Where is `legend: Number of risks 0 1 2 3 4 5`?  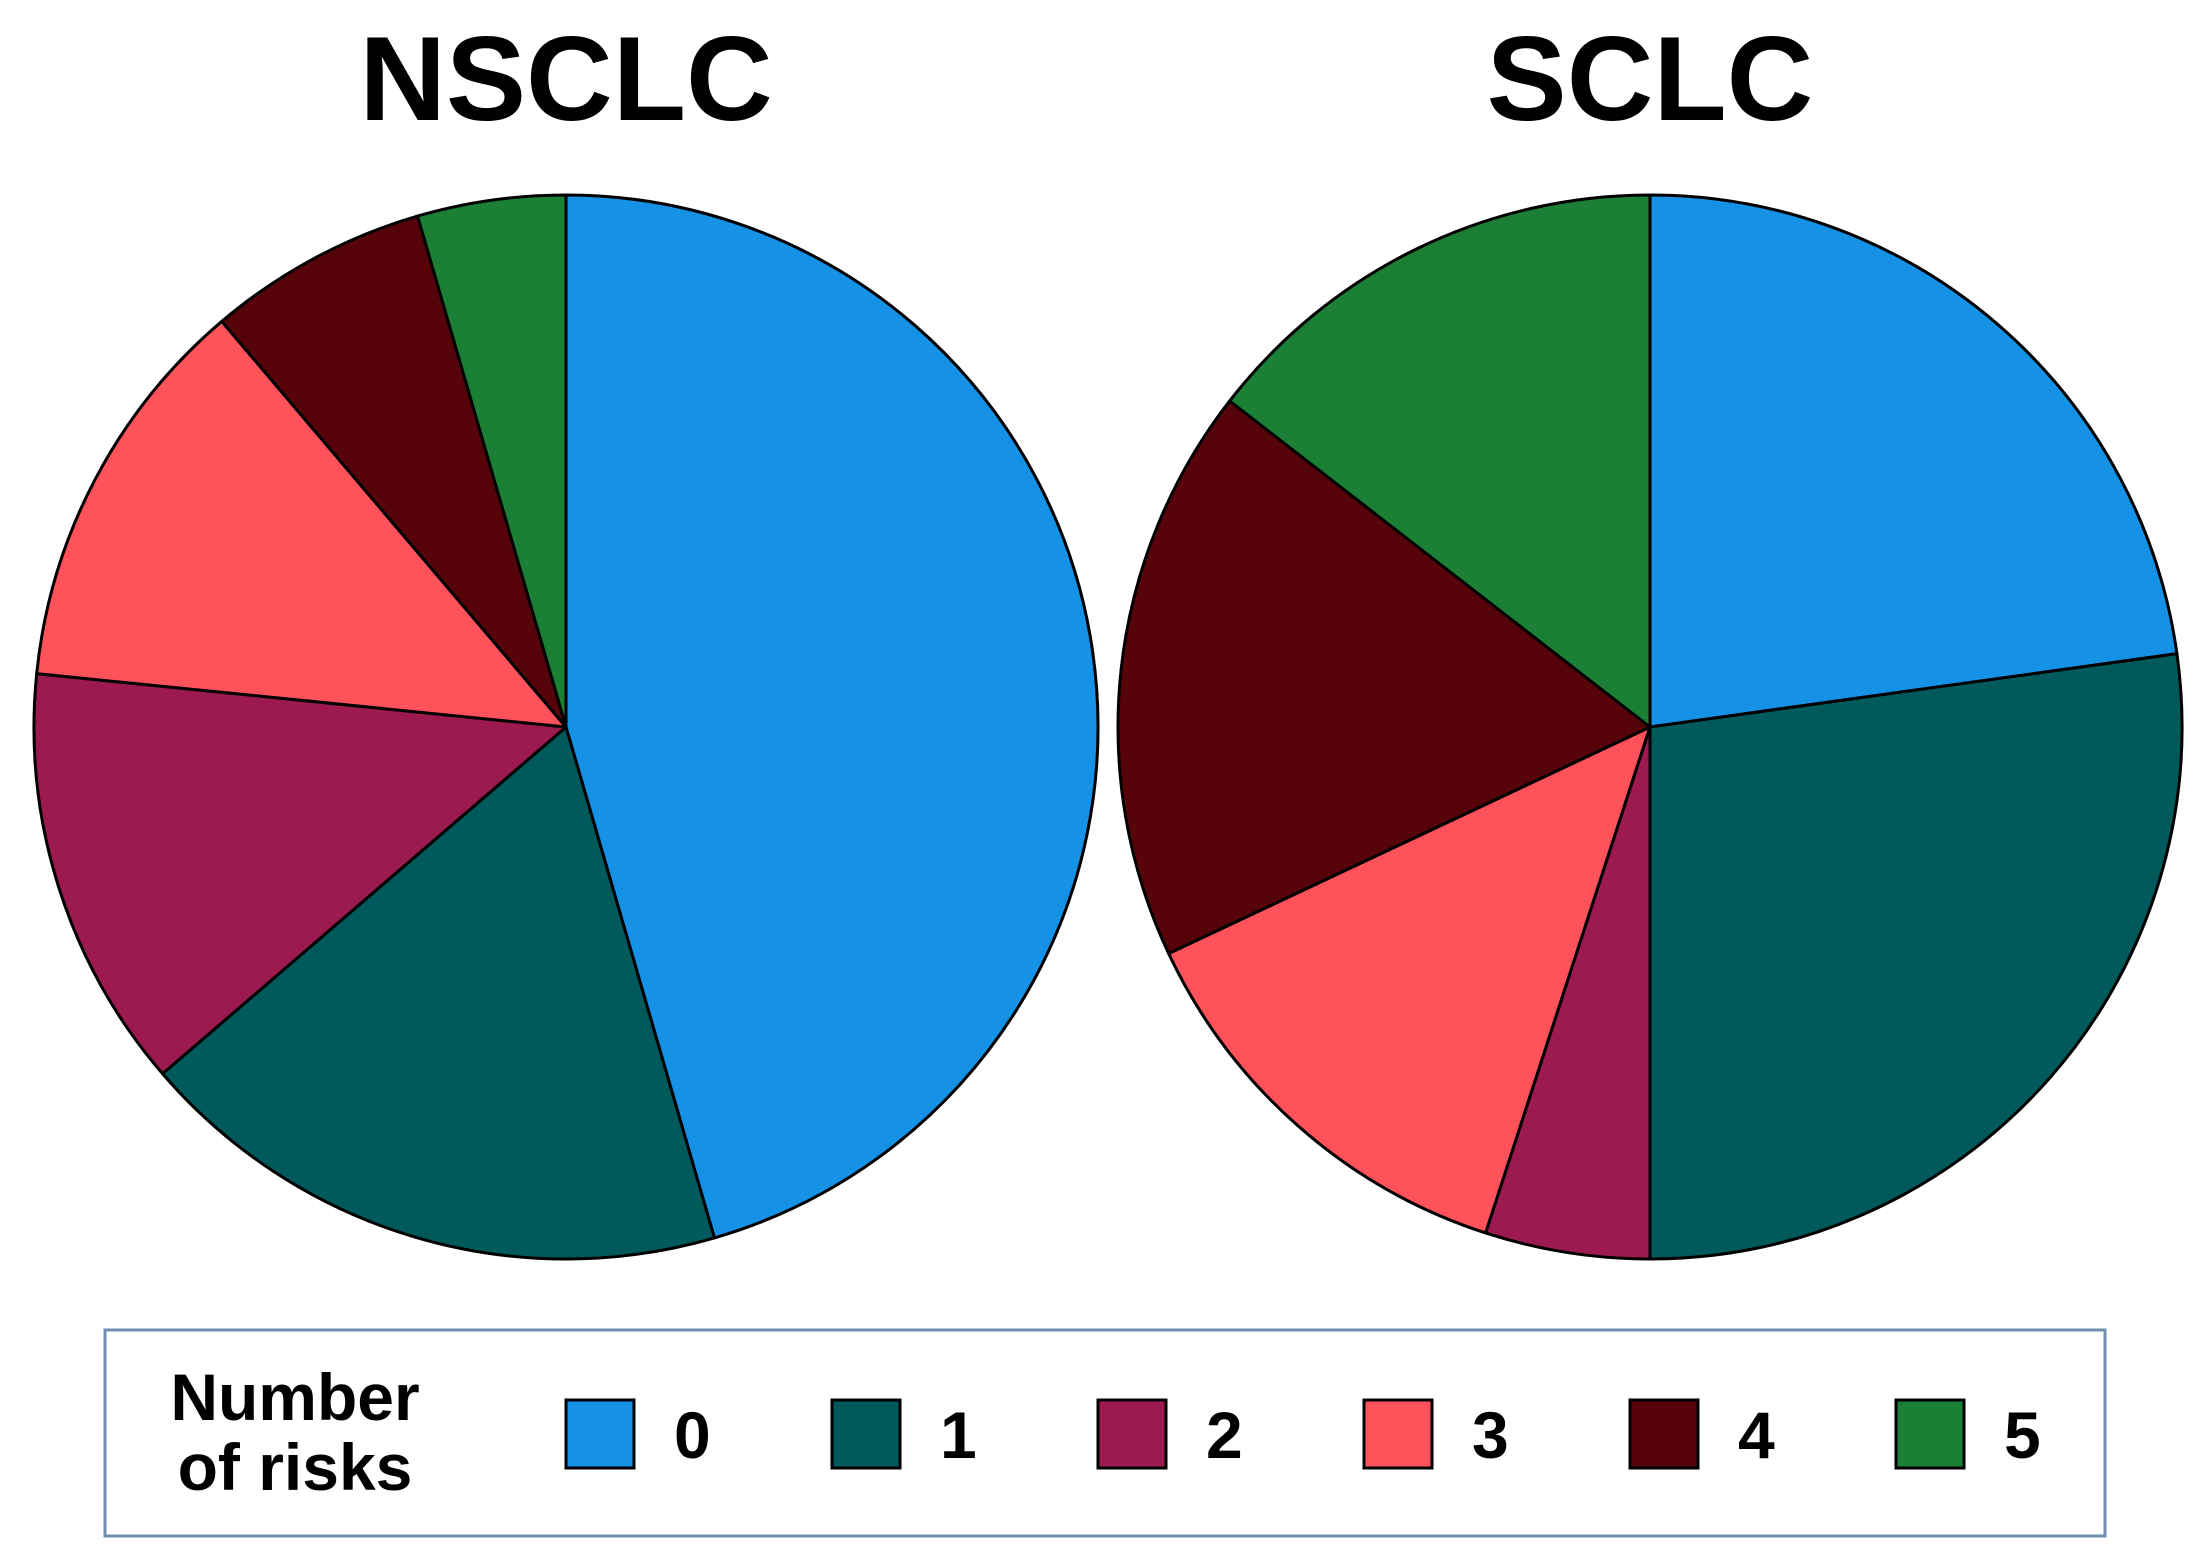 legend: Number of risks 0 1 2 3 4 5 is located at coordinates (1105, 1433).